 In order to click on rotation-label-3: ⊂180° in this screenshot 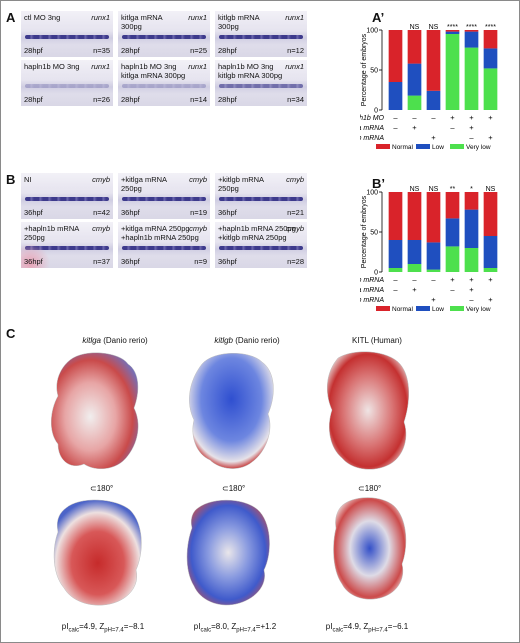, I will do `click(370, 488)`.